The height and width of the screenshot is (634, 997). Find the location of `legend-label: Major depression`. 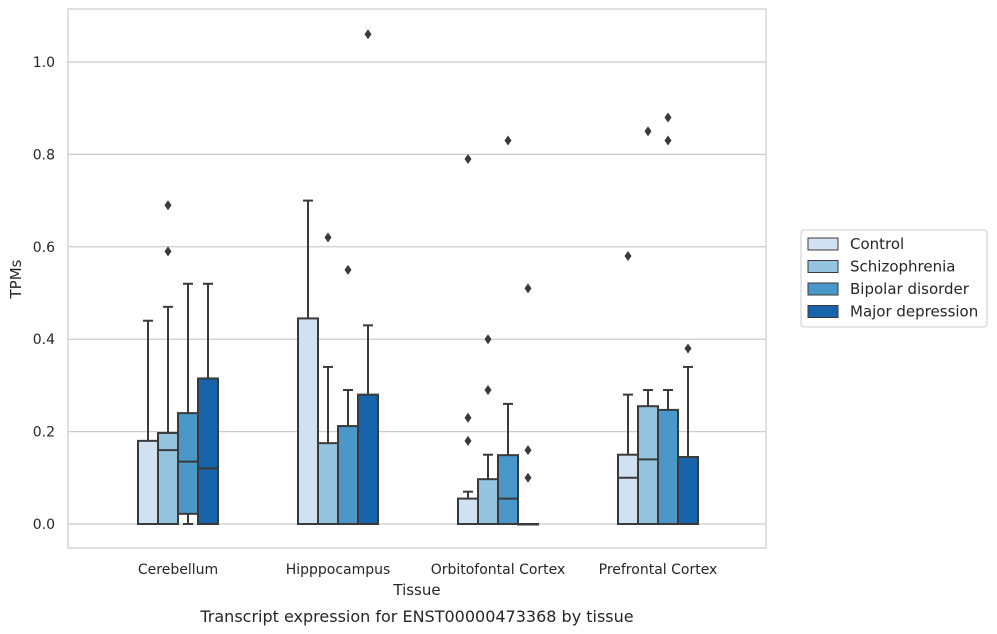

legend-label: Major depression is located at coordinates (914, 312).